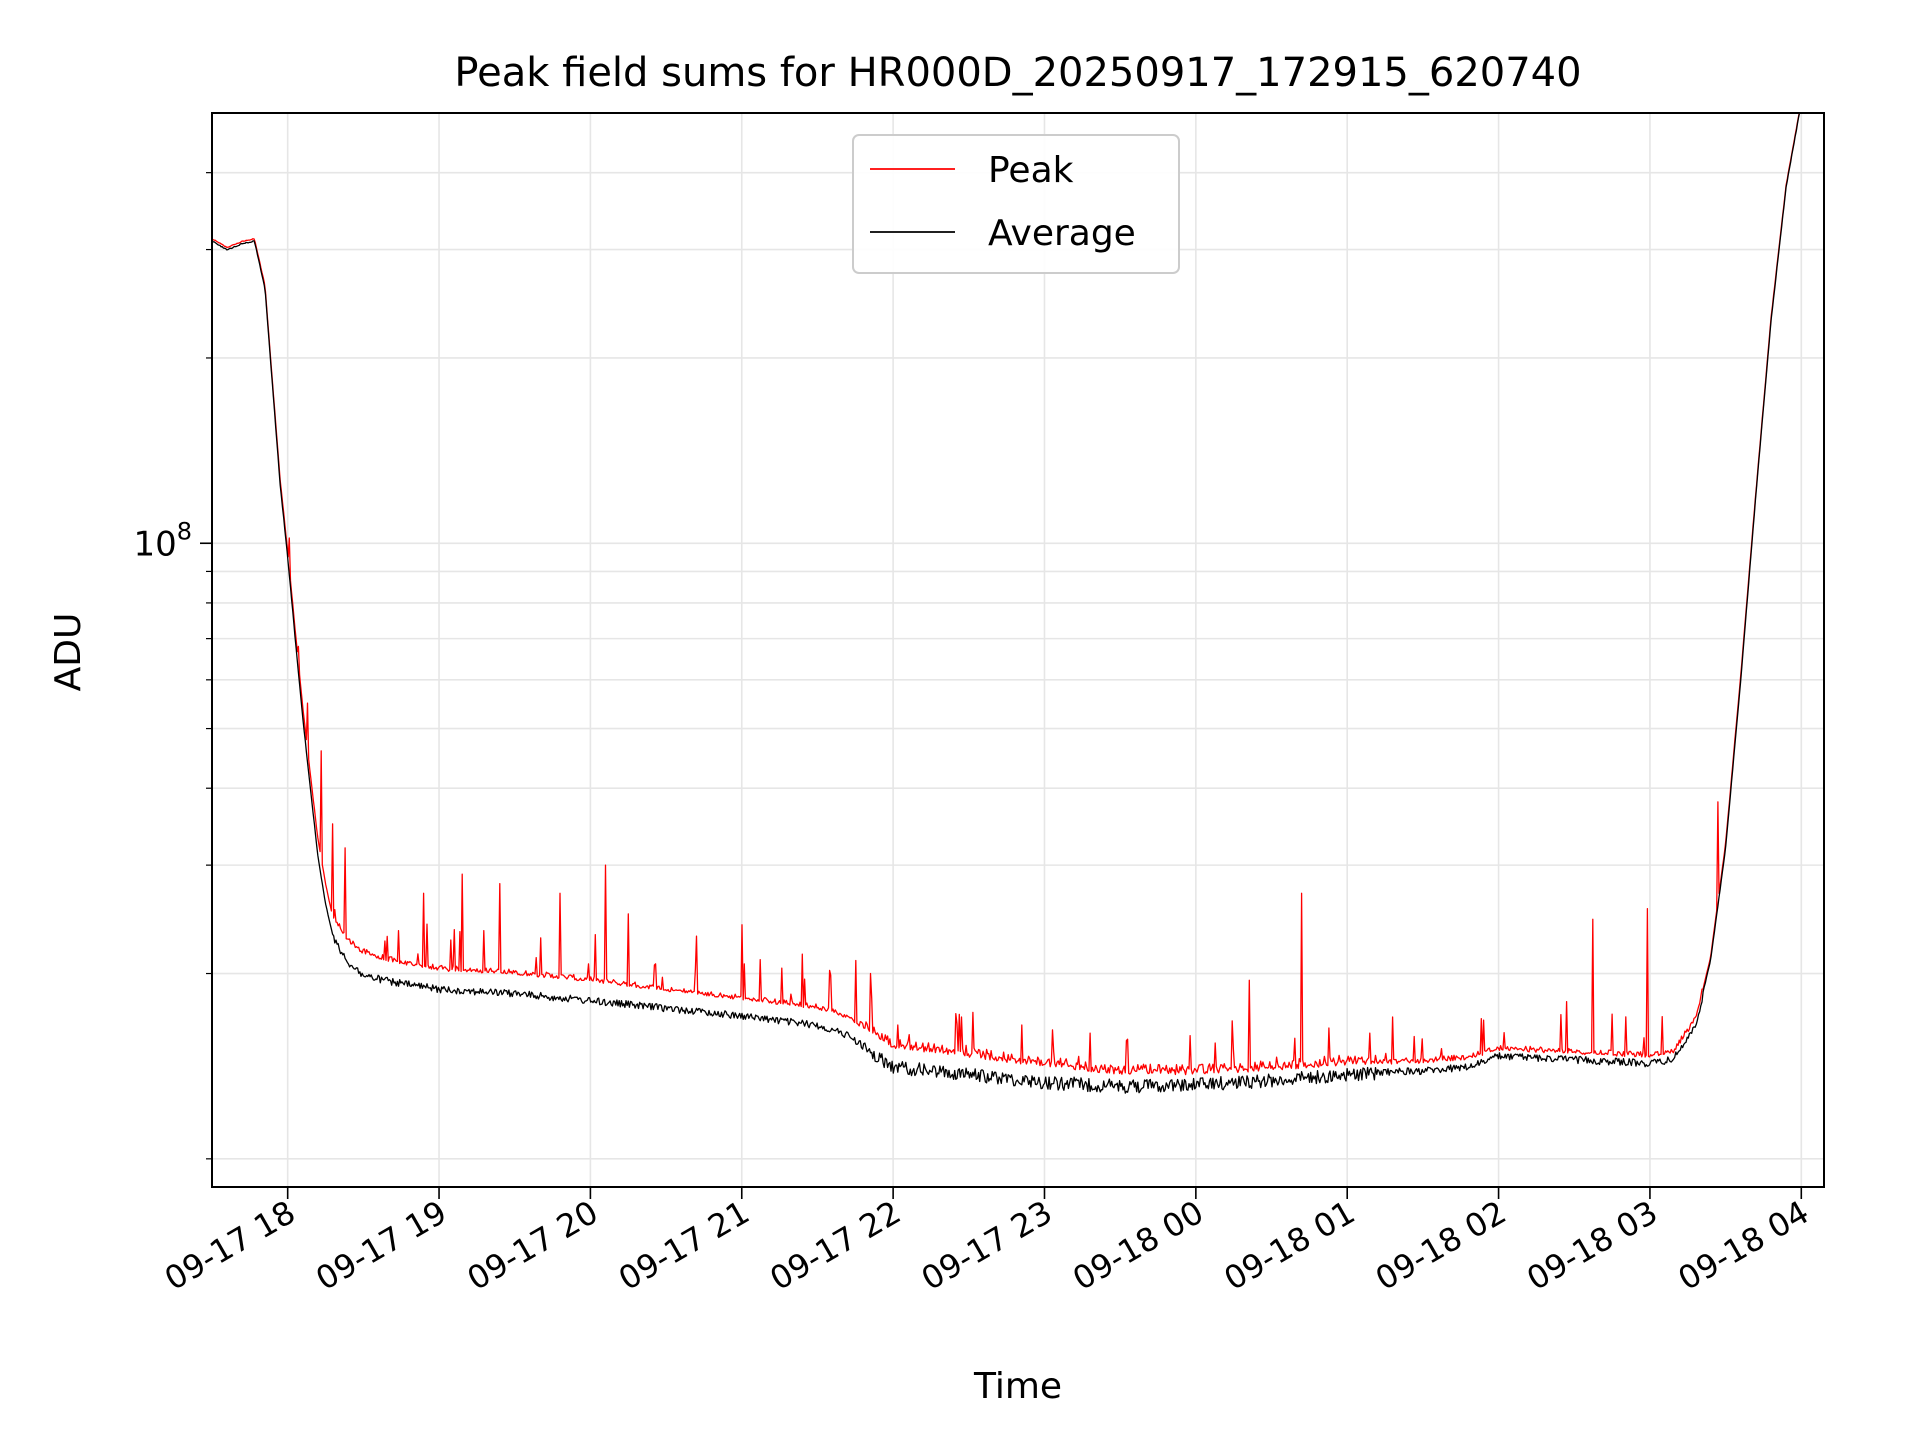 The image size is (1920, 1440). Describe the element at coordinates (1062, 233) in the screenshot. I see `legend-average-label: Average` at that location.